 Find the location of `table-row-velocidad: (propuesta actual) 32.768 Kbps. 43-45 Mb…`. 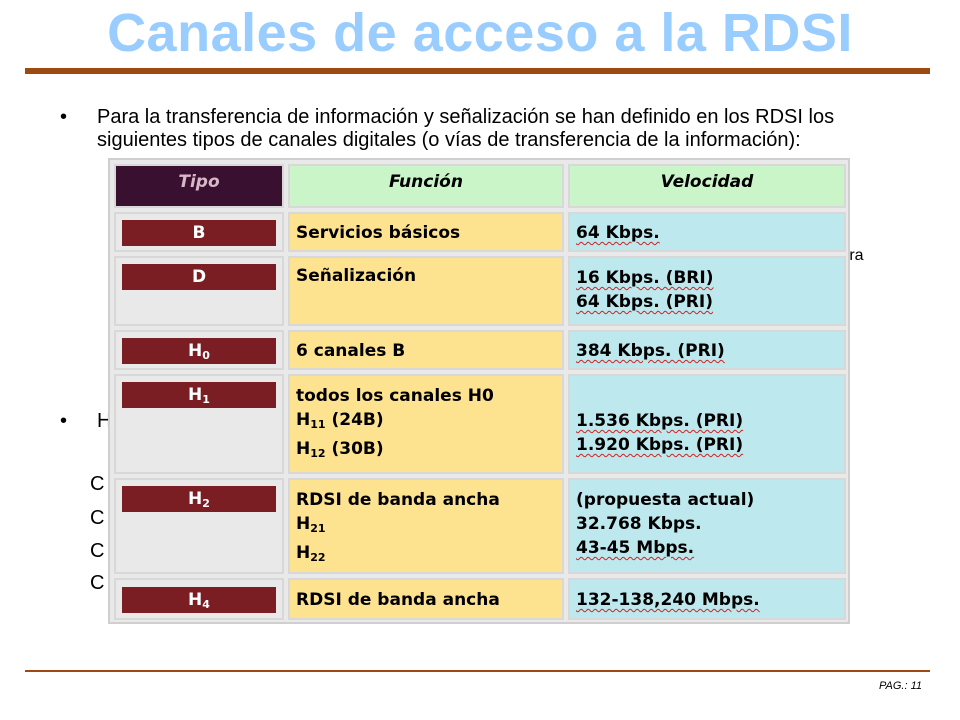

table-row-velocidad: (propuesta actual) 32.768 Kbps. 43-45 Mb… is located at coordinates (707, 526).